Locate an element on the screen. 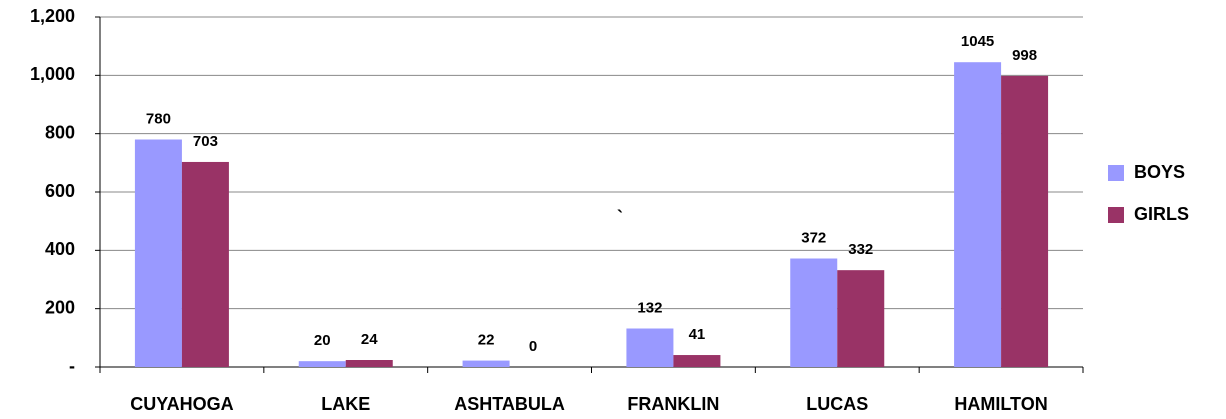 The height and width of the screenshot is (419, 1226). value-label: 132 is located at coordinates (649, 307).